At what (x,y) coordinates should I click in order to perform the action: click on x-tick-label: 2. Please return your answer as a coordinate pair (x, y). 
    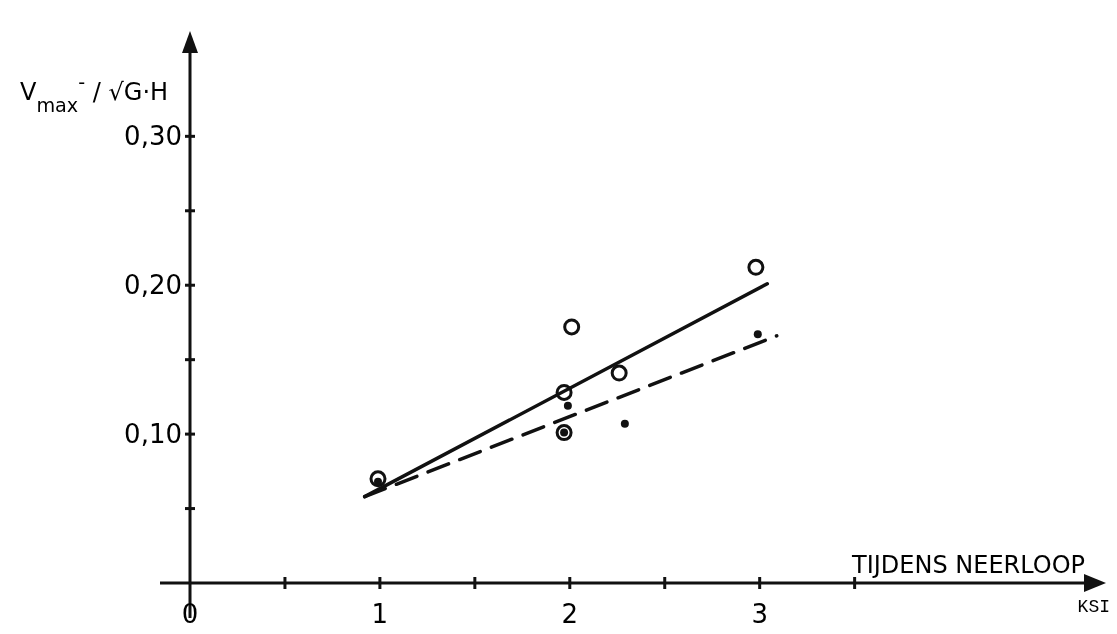
    Looking at the image, I should click on (570, 614).